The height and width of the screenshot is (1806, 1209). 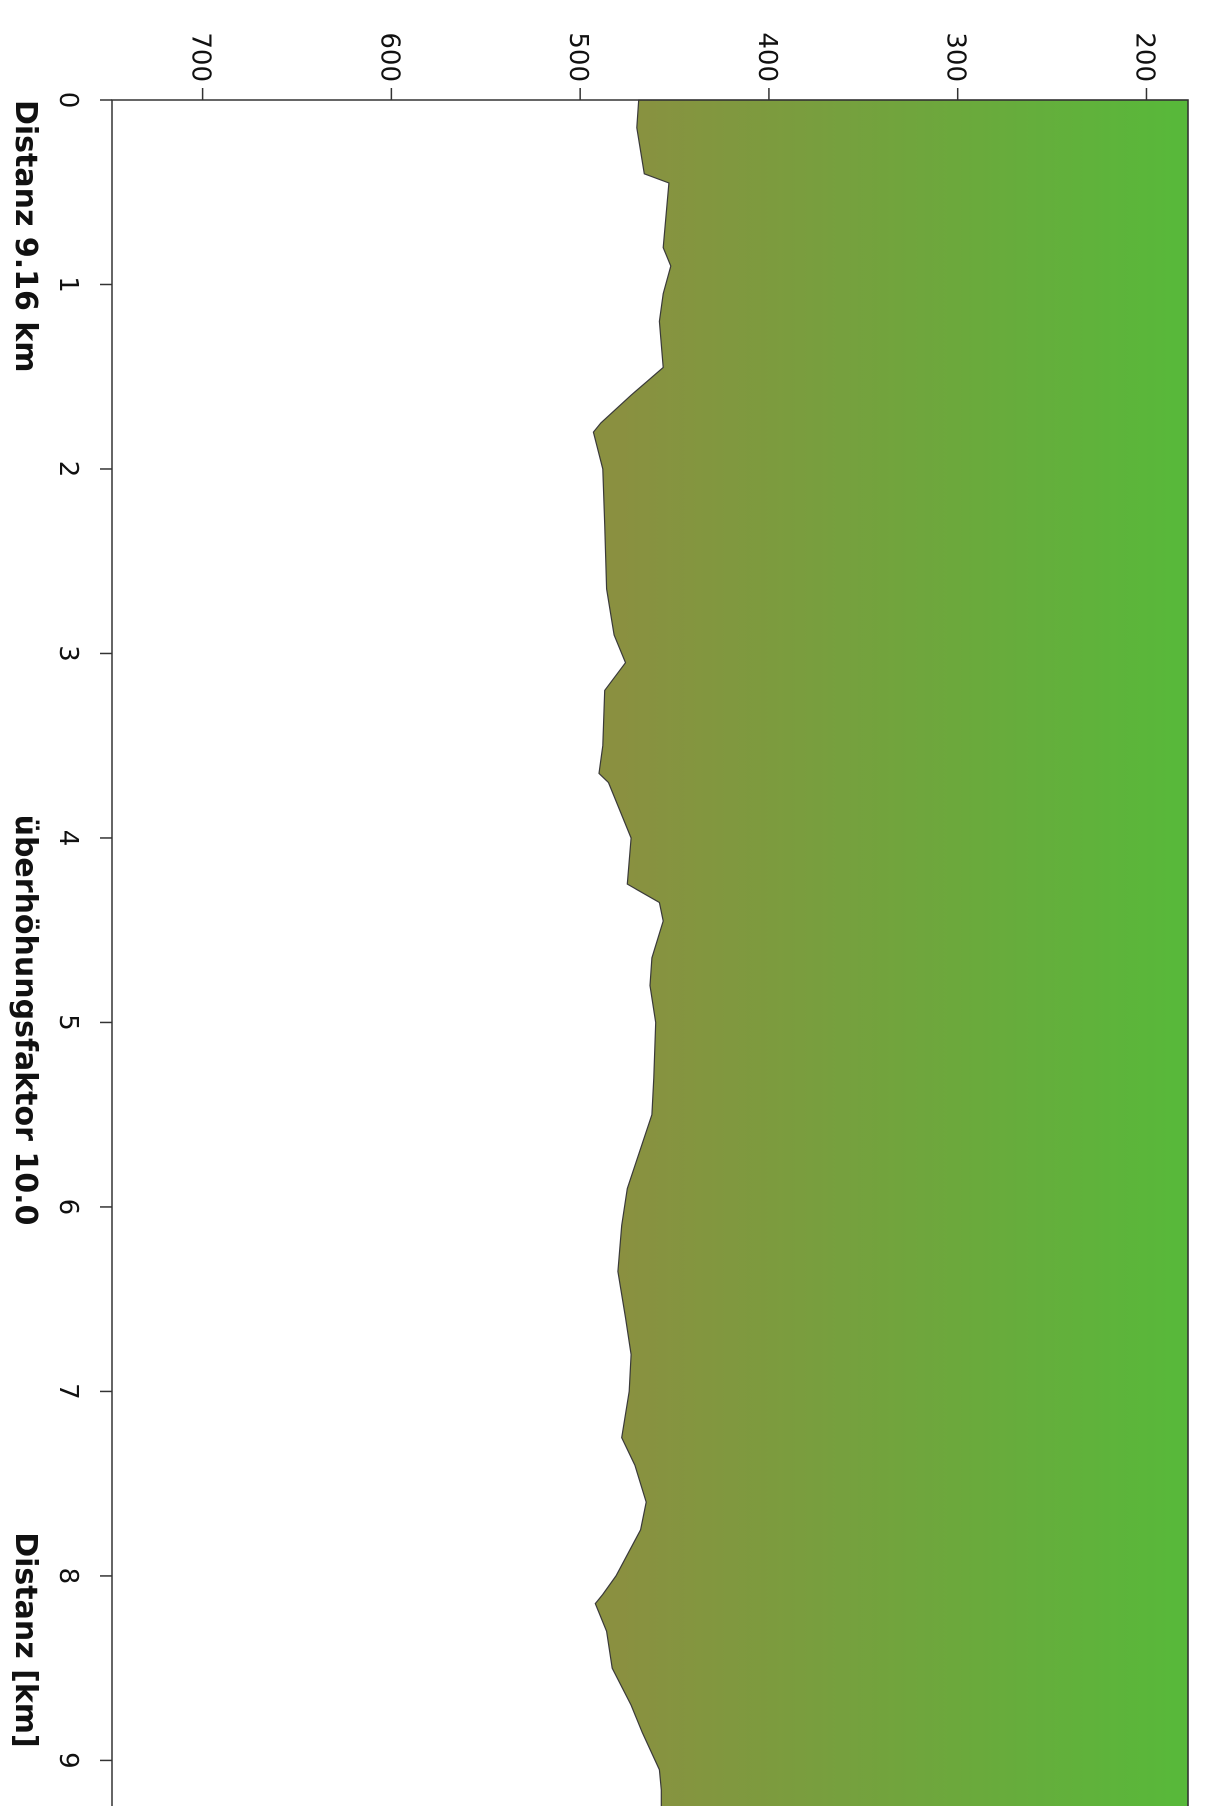 What do you see at coordinates (68, 1391) in the screenshot?
I see `x-tick-label: 7` at bounding box center [68, 1391].